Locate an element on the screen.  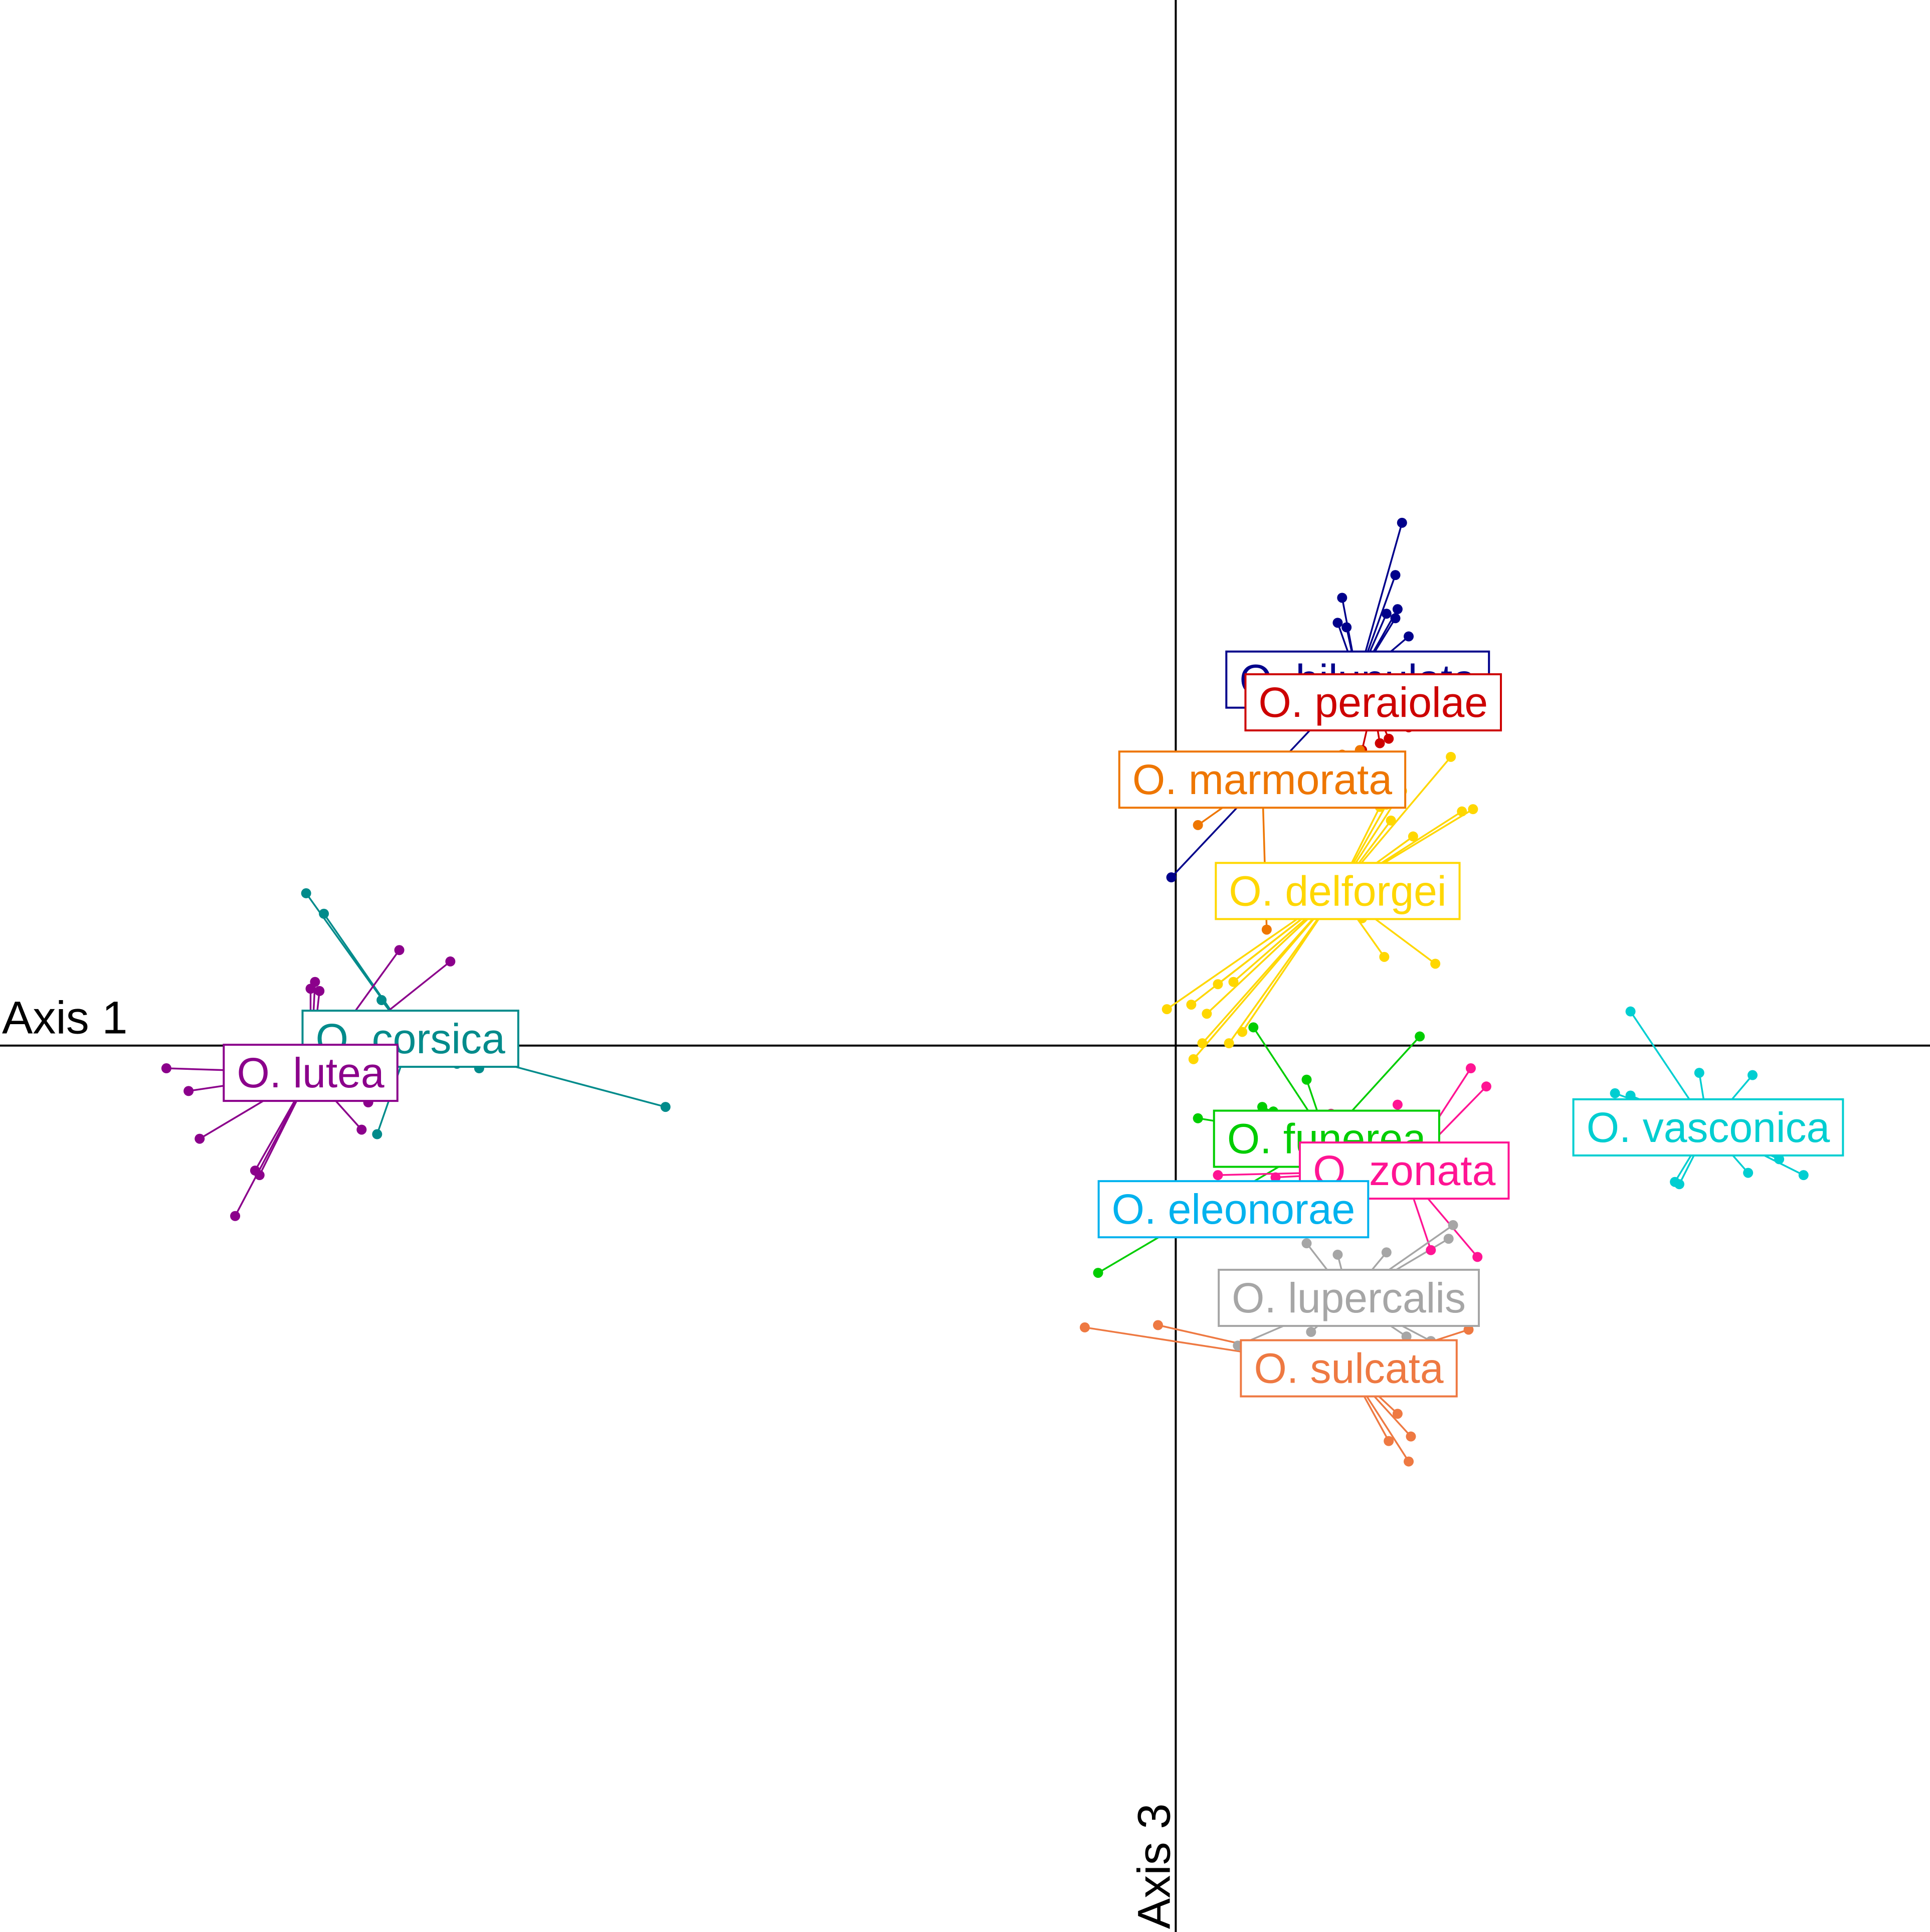
o-lupercalis-label-box is located at coordinates (1349, 1297).